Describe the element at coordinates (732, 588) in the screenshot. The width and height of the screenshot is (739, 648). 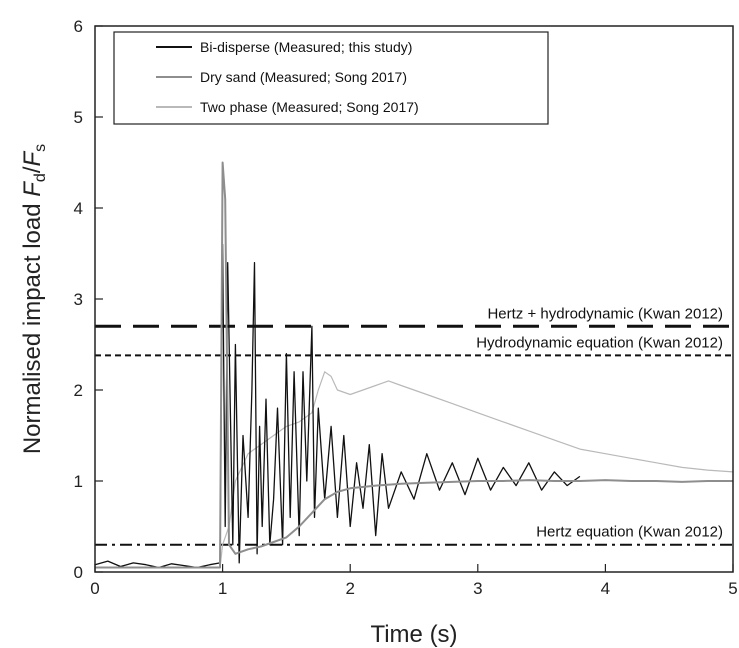
I see `x-tick-label: 5` at that location.